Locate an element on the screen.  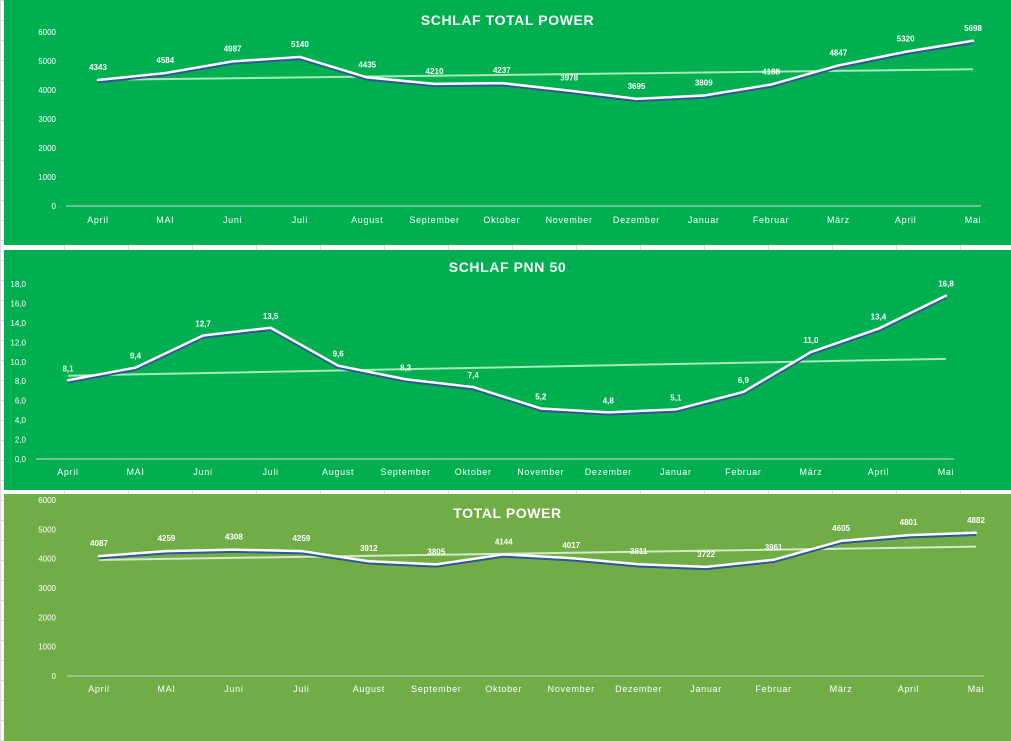
data-label: 4801 is located at coordinates (909, 522).